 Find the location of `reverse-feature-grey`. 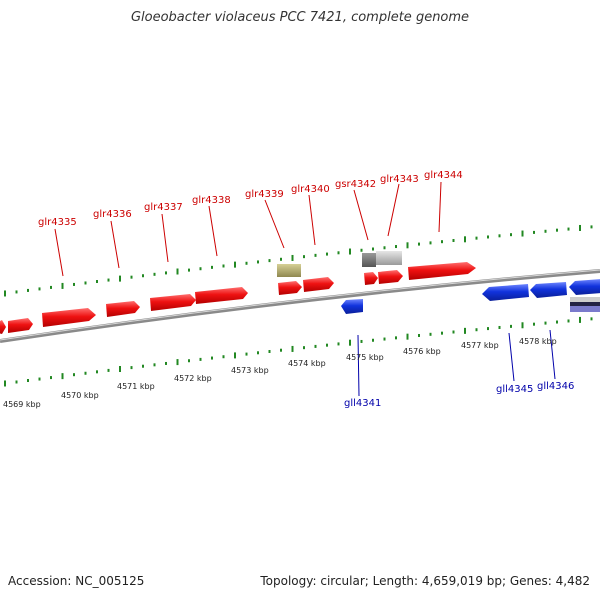

reverse-feature-grey is located at coordinates (585, 299).